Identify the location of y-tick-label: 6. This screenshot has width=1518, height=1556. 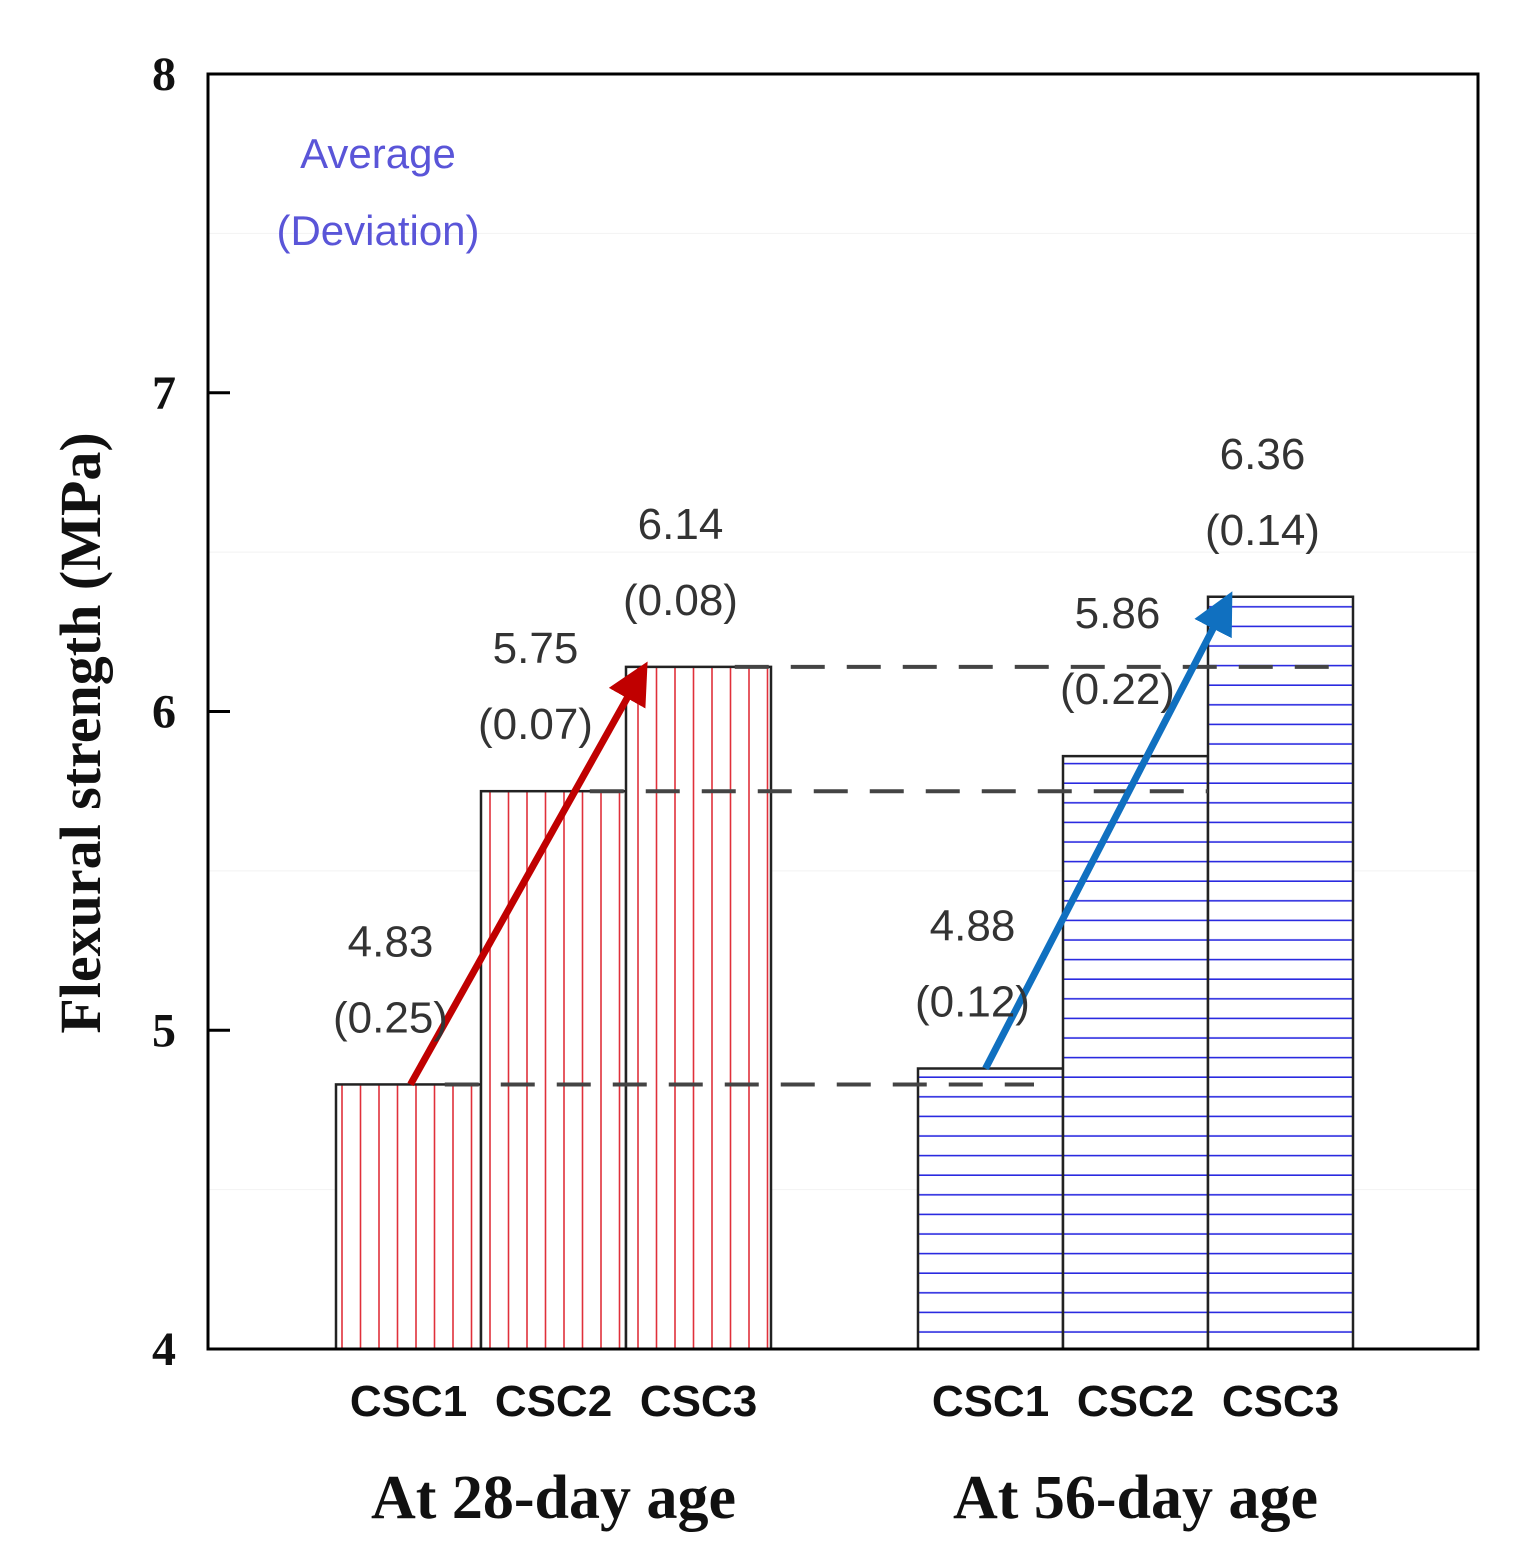
(164, 712).